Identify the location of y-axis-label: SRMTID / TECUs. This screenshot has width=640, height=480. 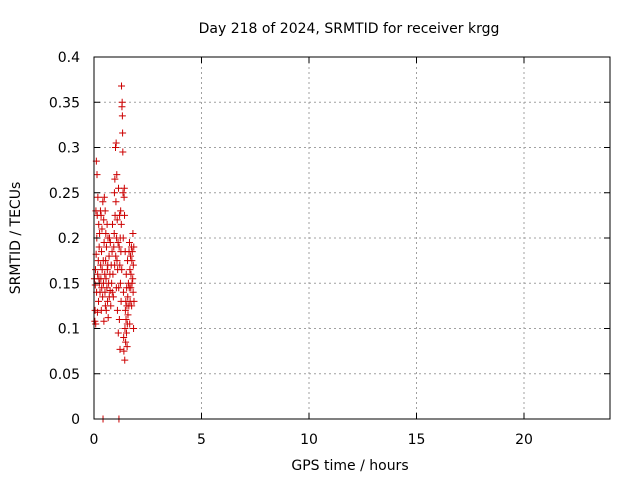
(16, 238).